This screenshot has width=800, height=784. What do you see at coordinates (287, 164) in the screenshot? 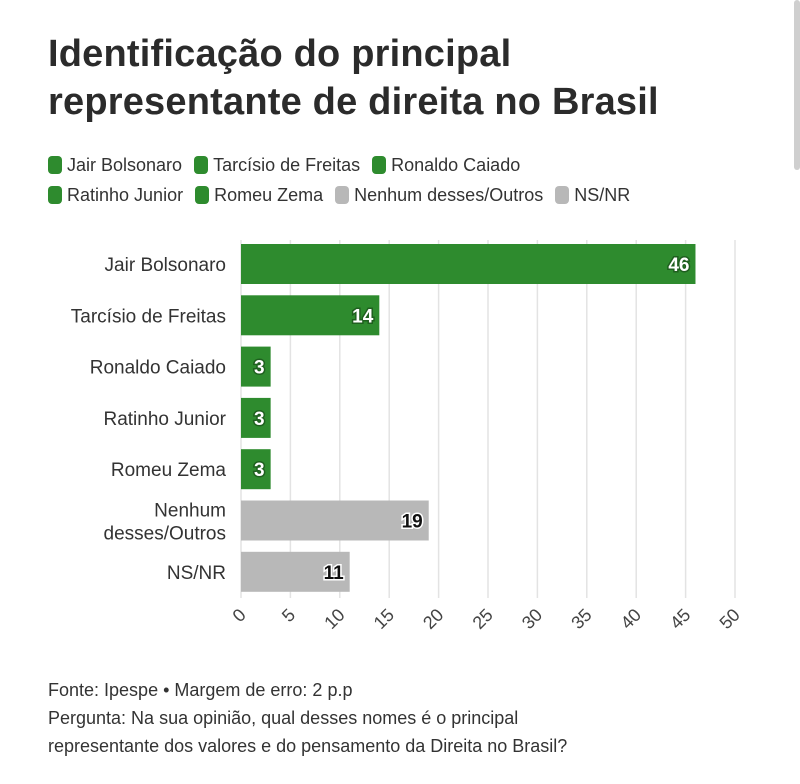
I see `legend-label: Tarcísio de Freitas` at bounding box center [287, 164].